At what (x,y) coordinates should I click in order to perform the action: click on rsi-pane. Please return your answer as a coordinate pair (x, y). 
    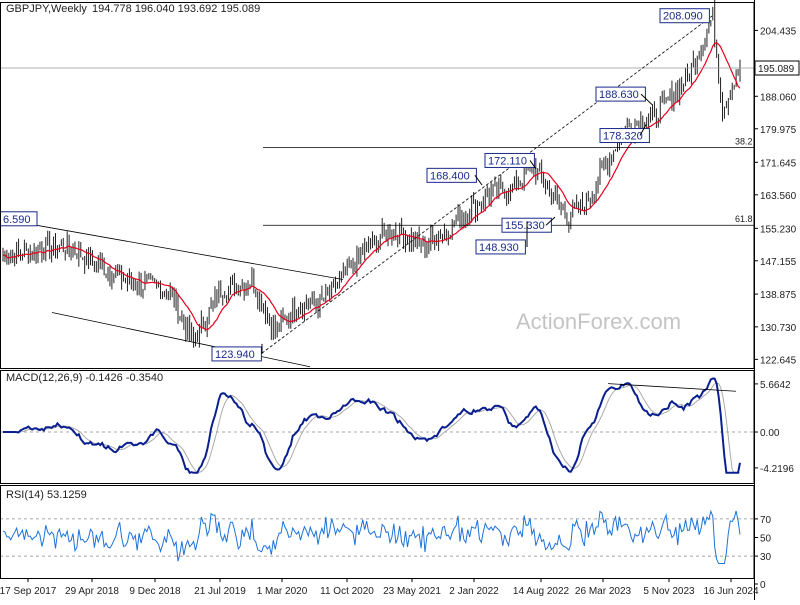
    Looking at the image, I should click on (377, 537).